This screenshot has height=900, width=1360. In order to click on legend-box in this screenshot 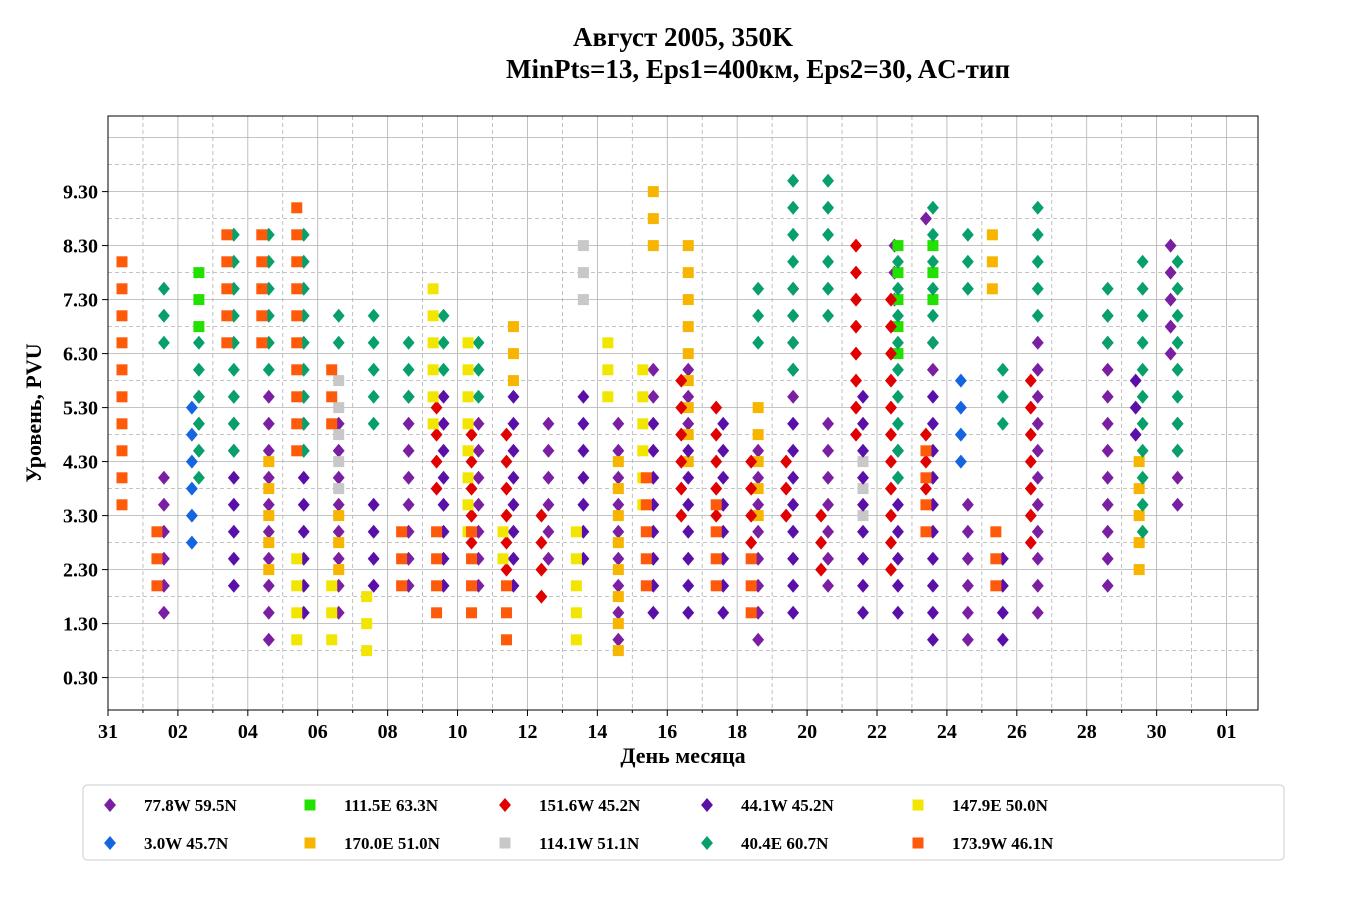, I will do `click(683, 822)`.